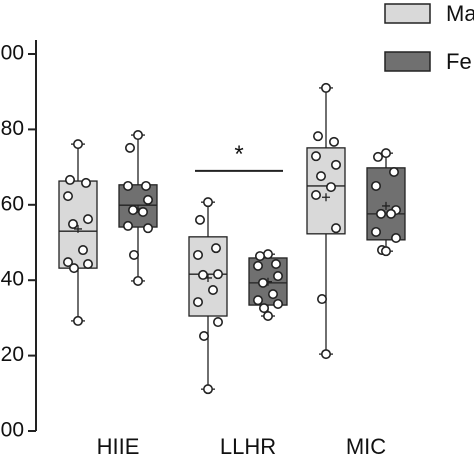 Image resolution: width=474 pixels, height=474 pixels. Describe the element at coordinates (12, 279) in the screenshot. I see `y-tick-label: 40` at that location.